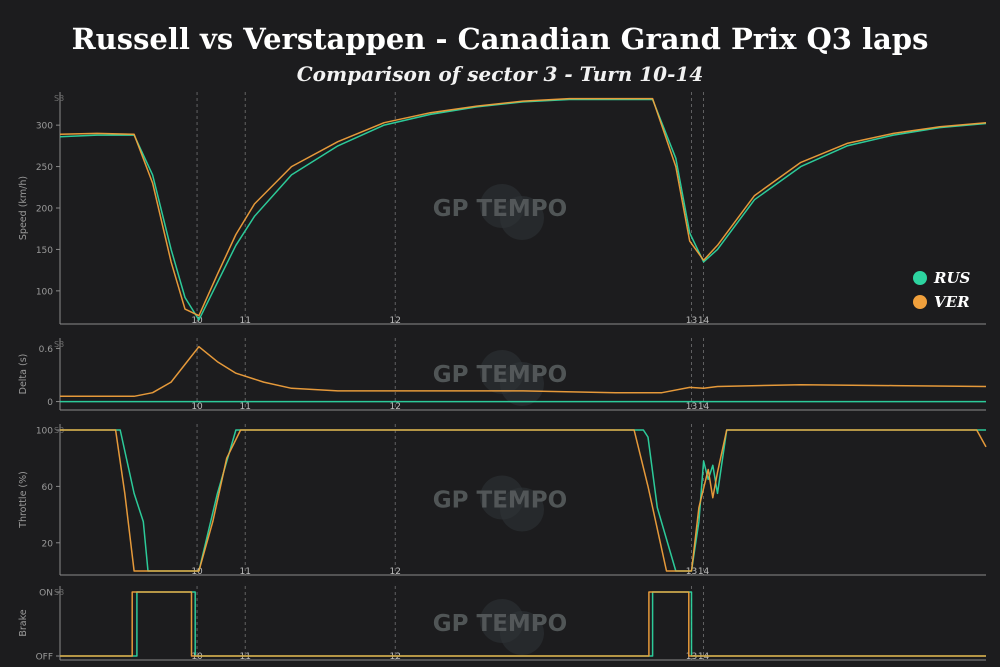 The height and width of the screenshot is (667, 1000). What do you see at coordinates (44, 168) in the screenshot?
I see `y-tick-label: 250` at bounding box center [44, 168].